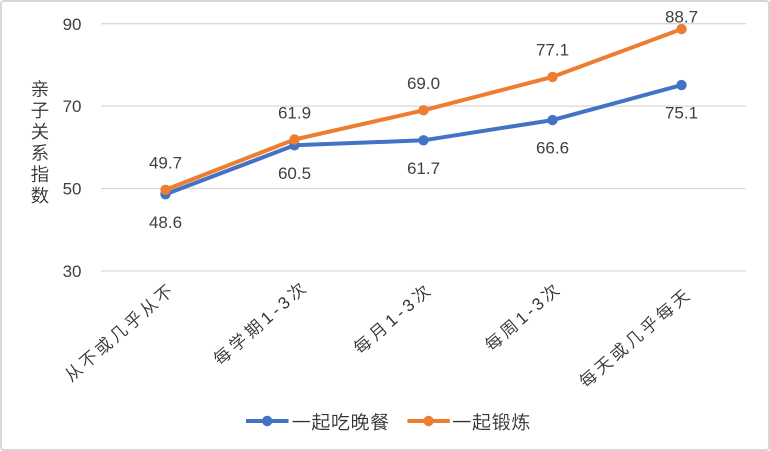  What do you see at coordinates (294, 173) in the screenshot?
I see `svg-text: 60.5` at bounding box center [294, 173].